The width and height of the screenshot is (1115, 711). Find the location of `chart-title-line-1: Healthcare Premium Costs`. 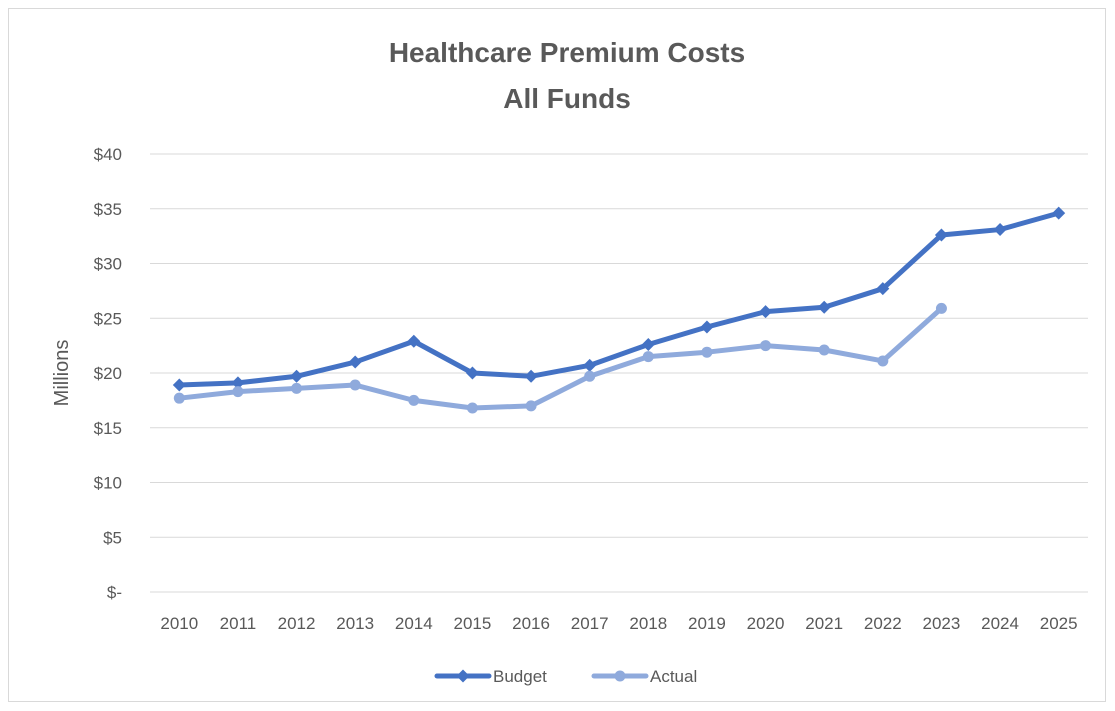

chart-title-line-1: Healthcare Premium Costs is located at coordinates (567, 52).